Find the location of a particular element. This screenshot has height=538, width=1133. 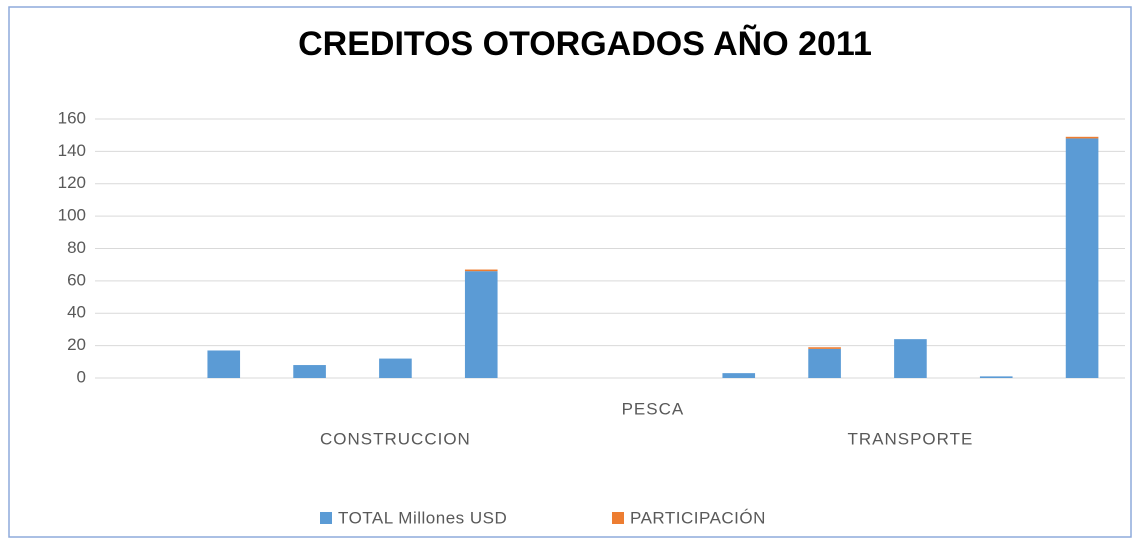

y-tick-label: 40 is located at coordinates (76, 312).